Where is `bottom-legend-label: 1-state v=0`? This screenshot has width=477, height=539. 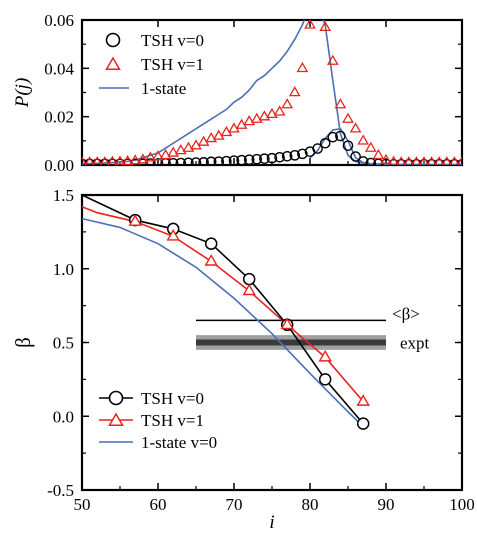
bottom-legend-label: 1-state v=0 is located at coordinates (179, 442).